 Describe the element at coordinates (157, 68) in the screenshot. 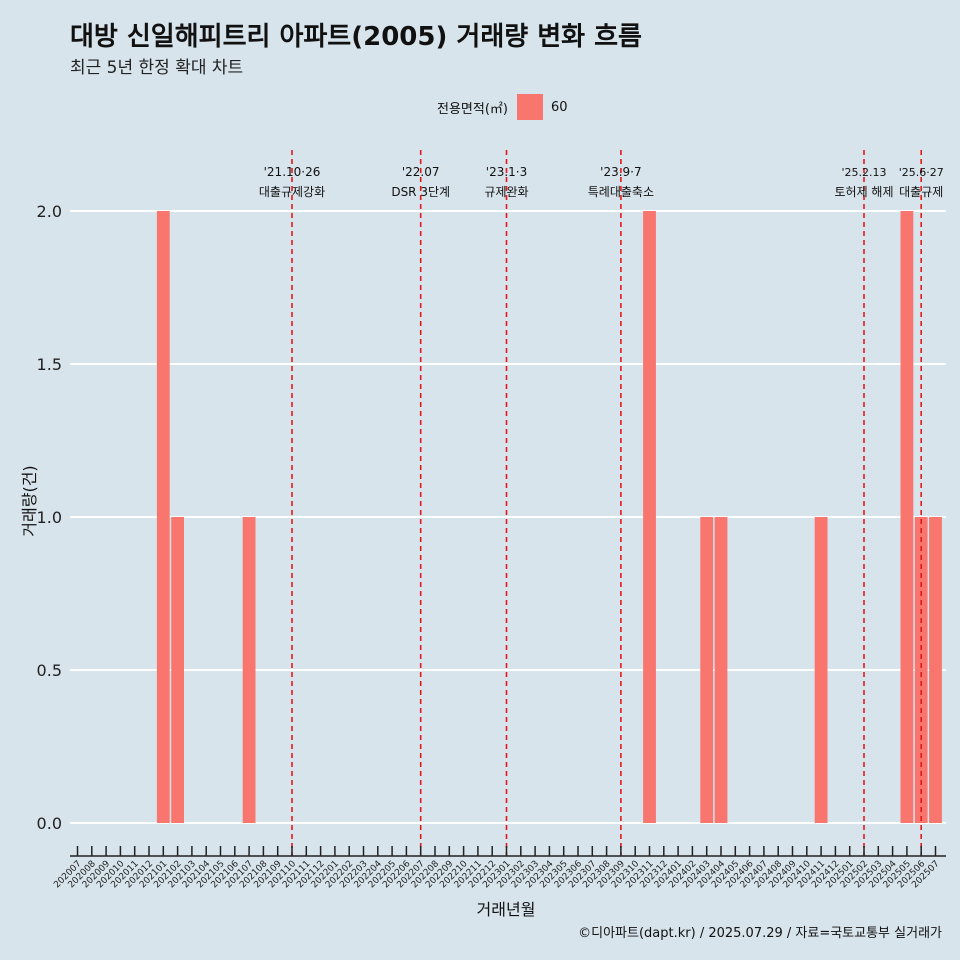

I see `chart-subtitle: 최근 5년 한정 확대 차트` at that location.